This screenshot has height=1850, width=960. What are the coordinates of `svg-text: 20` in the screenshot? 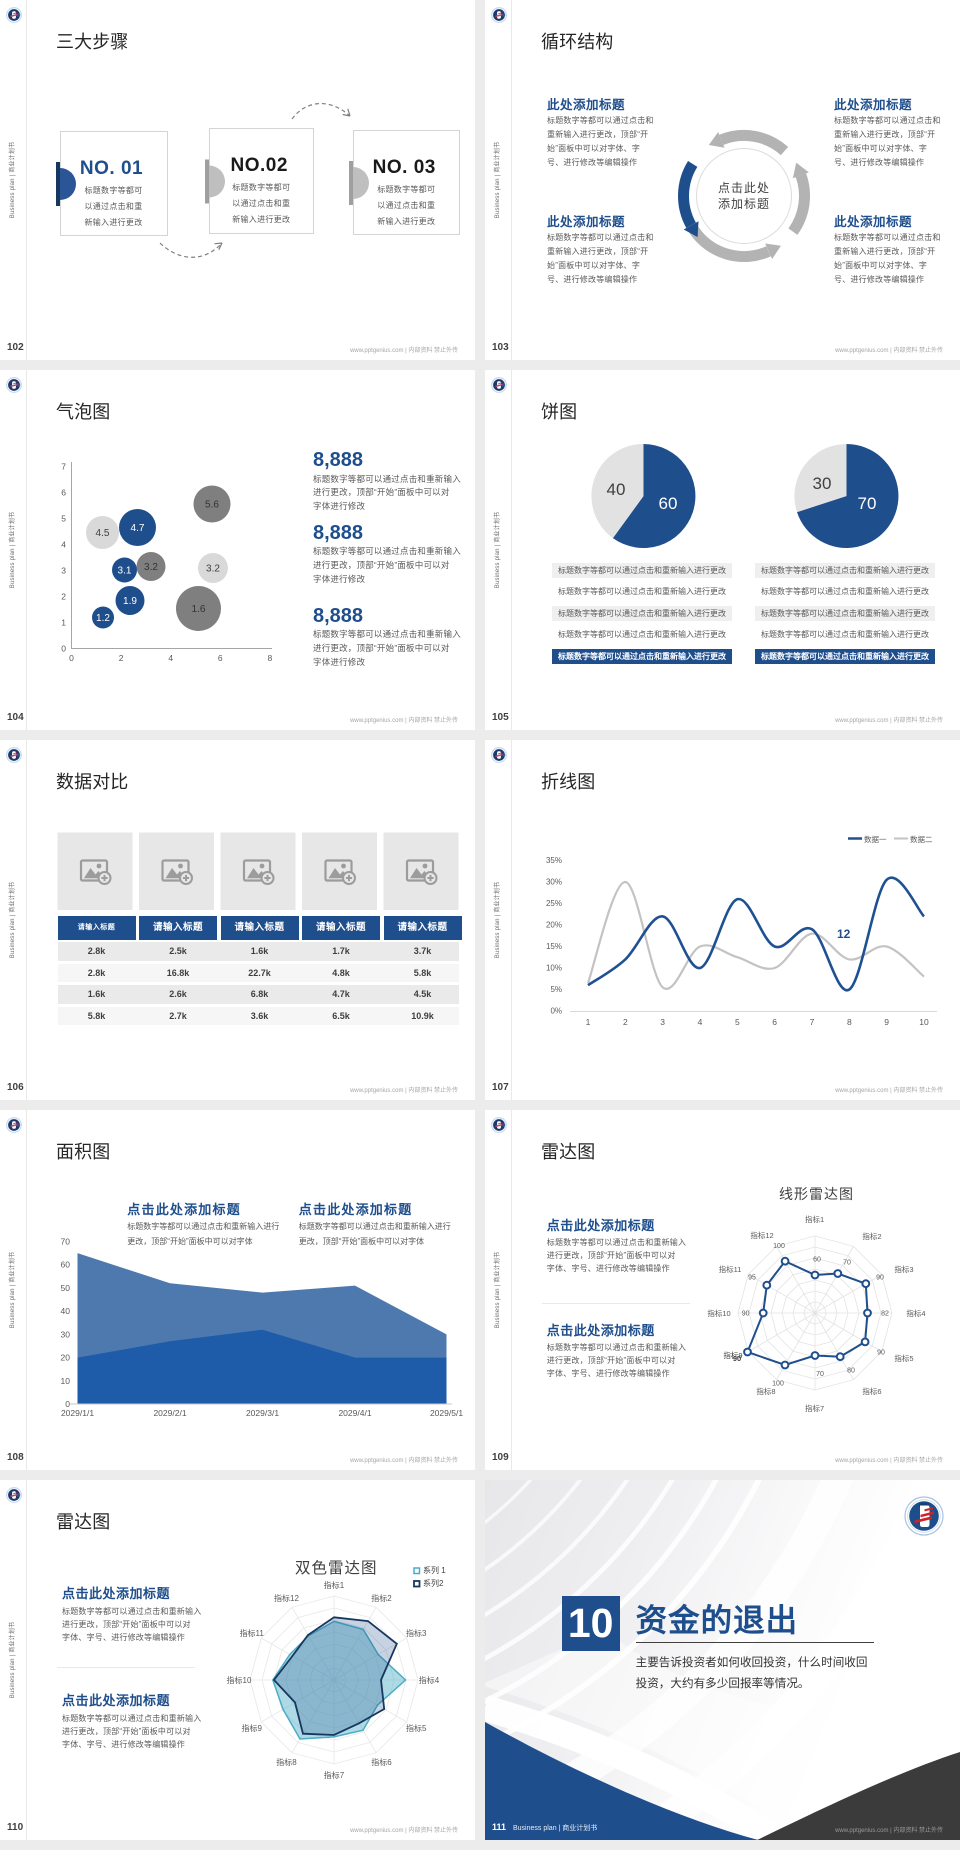 It's located at (66, 1358).